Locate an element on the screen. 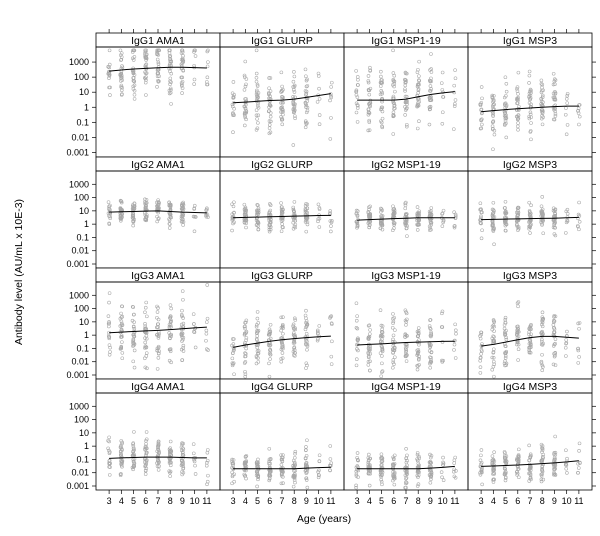 The image size is (600, 536). y-tick-label: 1 is located at coordinates (86, 107).